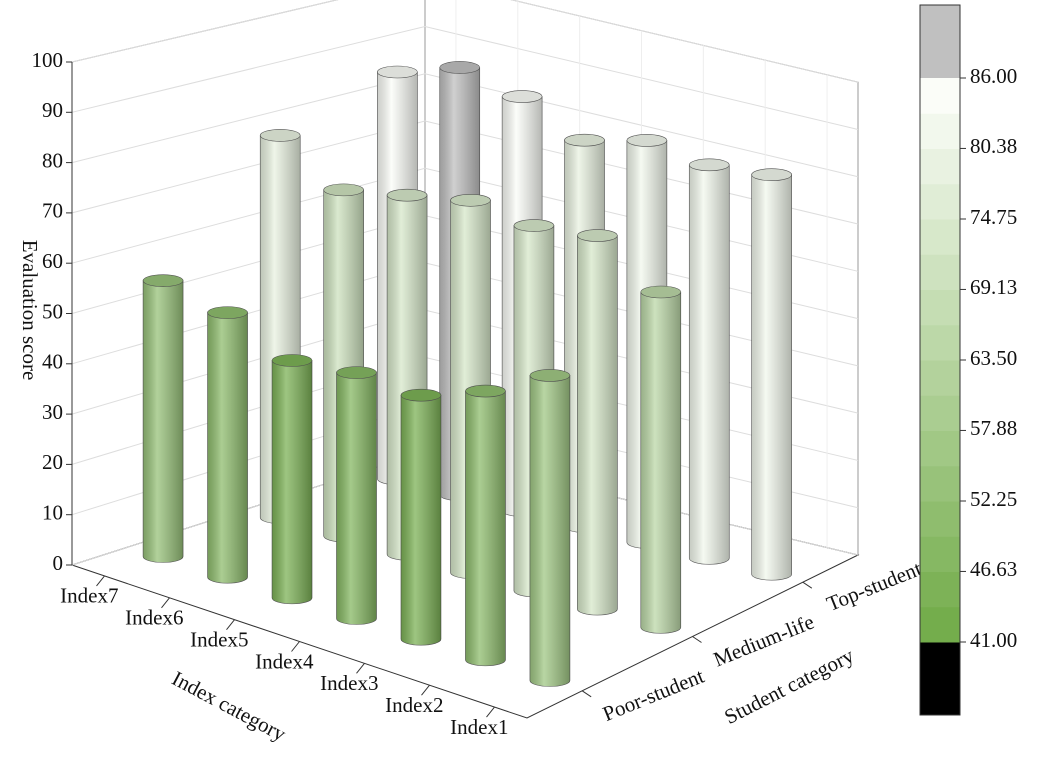  Describe the element at coordinates (479, 727) in the screenshot. I see `x-tick-label: Index1` at that location.